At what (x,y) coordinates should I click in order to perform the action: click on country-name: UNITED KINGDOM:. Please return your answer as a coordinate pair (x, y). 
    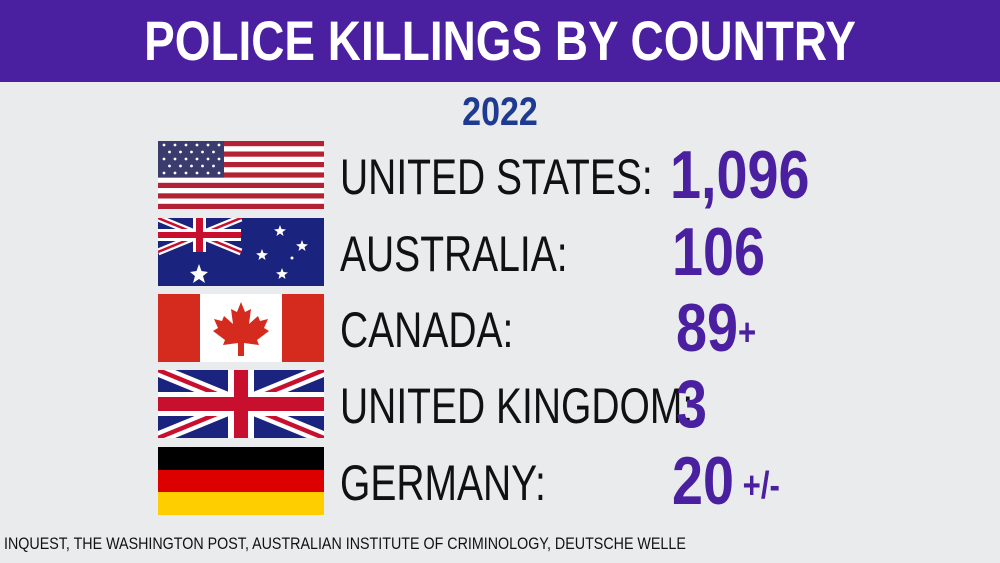
    Looking at the image, I should click on (517, 406).